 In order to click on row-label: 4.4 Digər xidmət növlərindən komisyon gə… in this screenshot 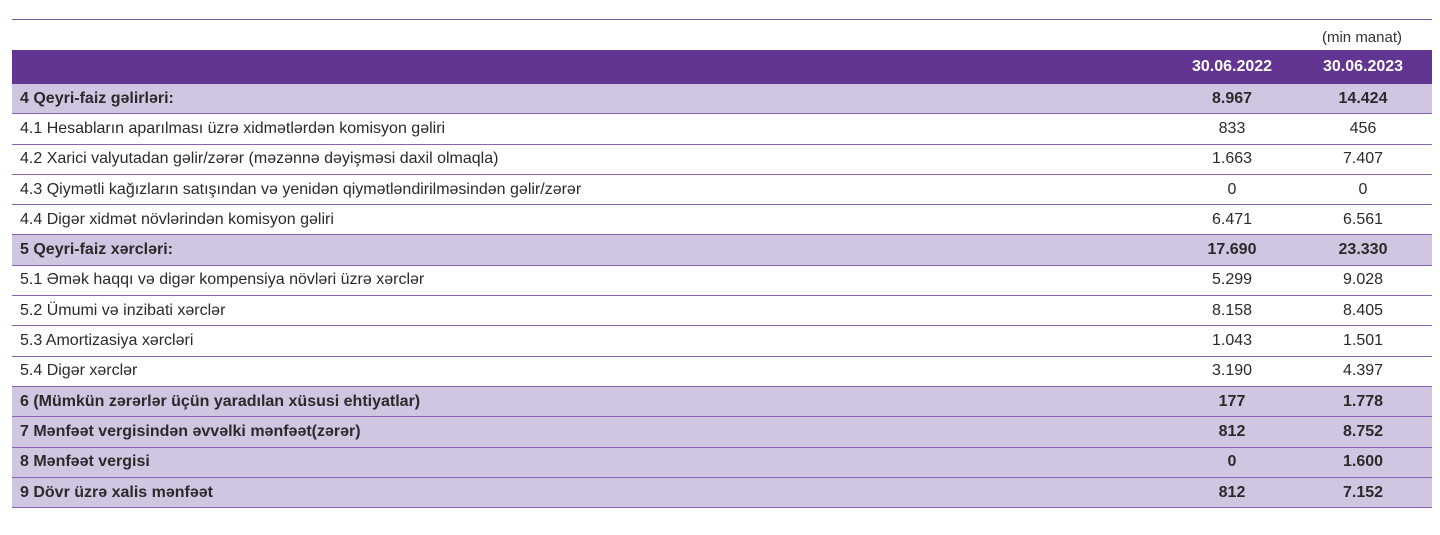, I will do `click(591, 220)`.